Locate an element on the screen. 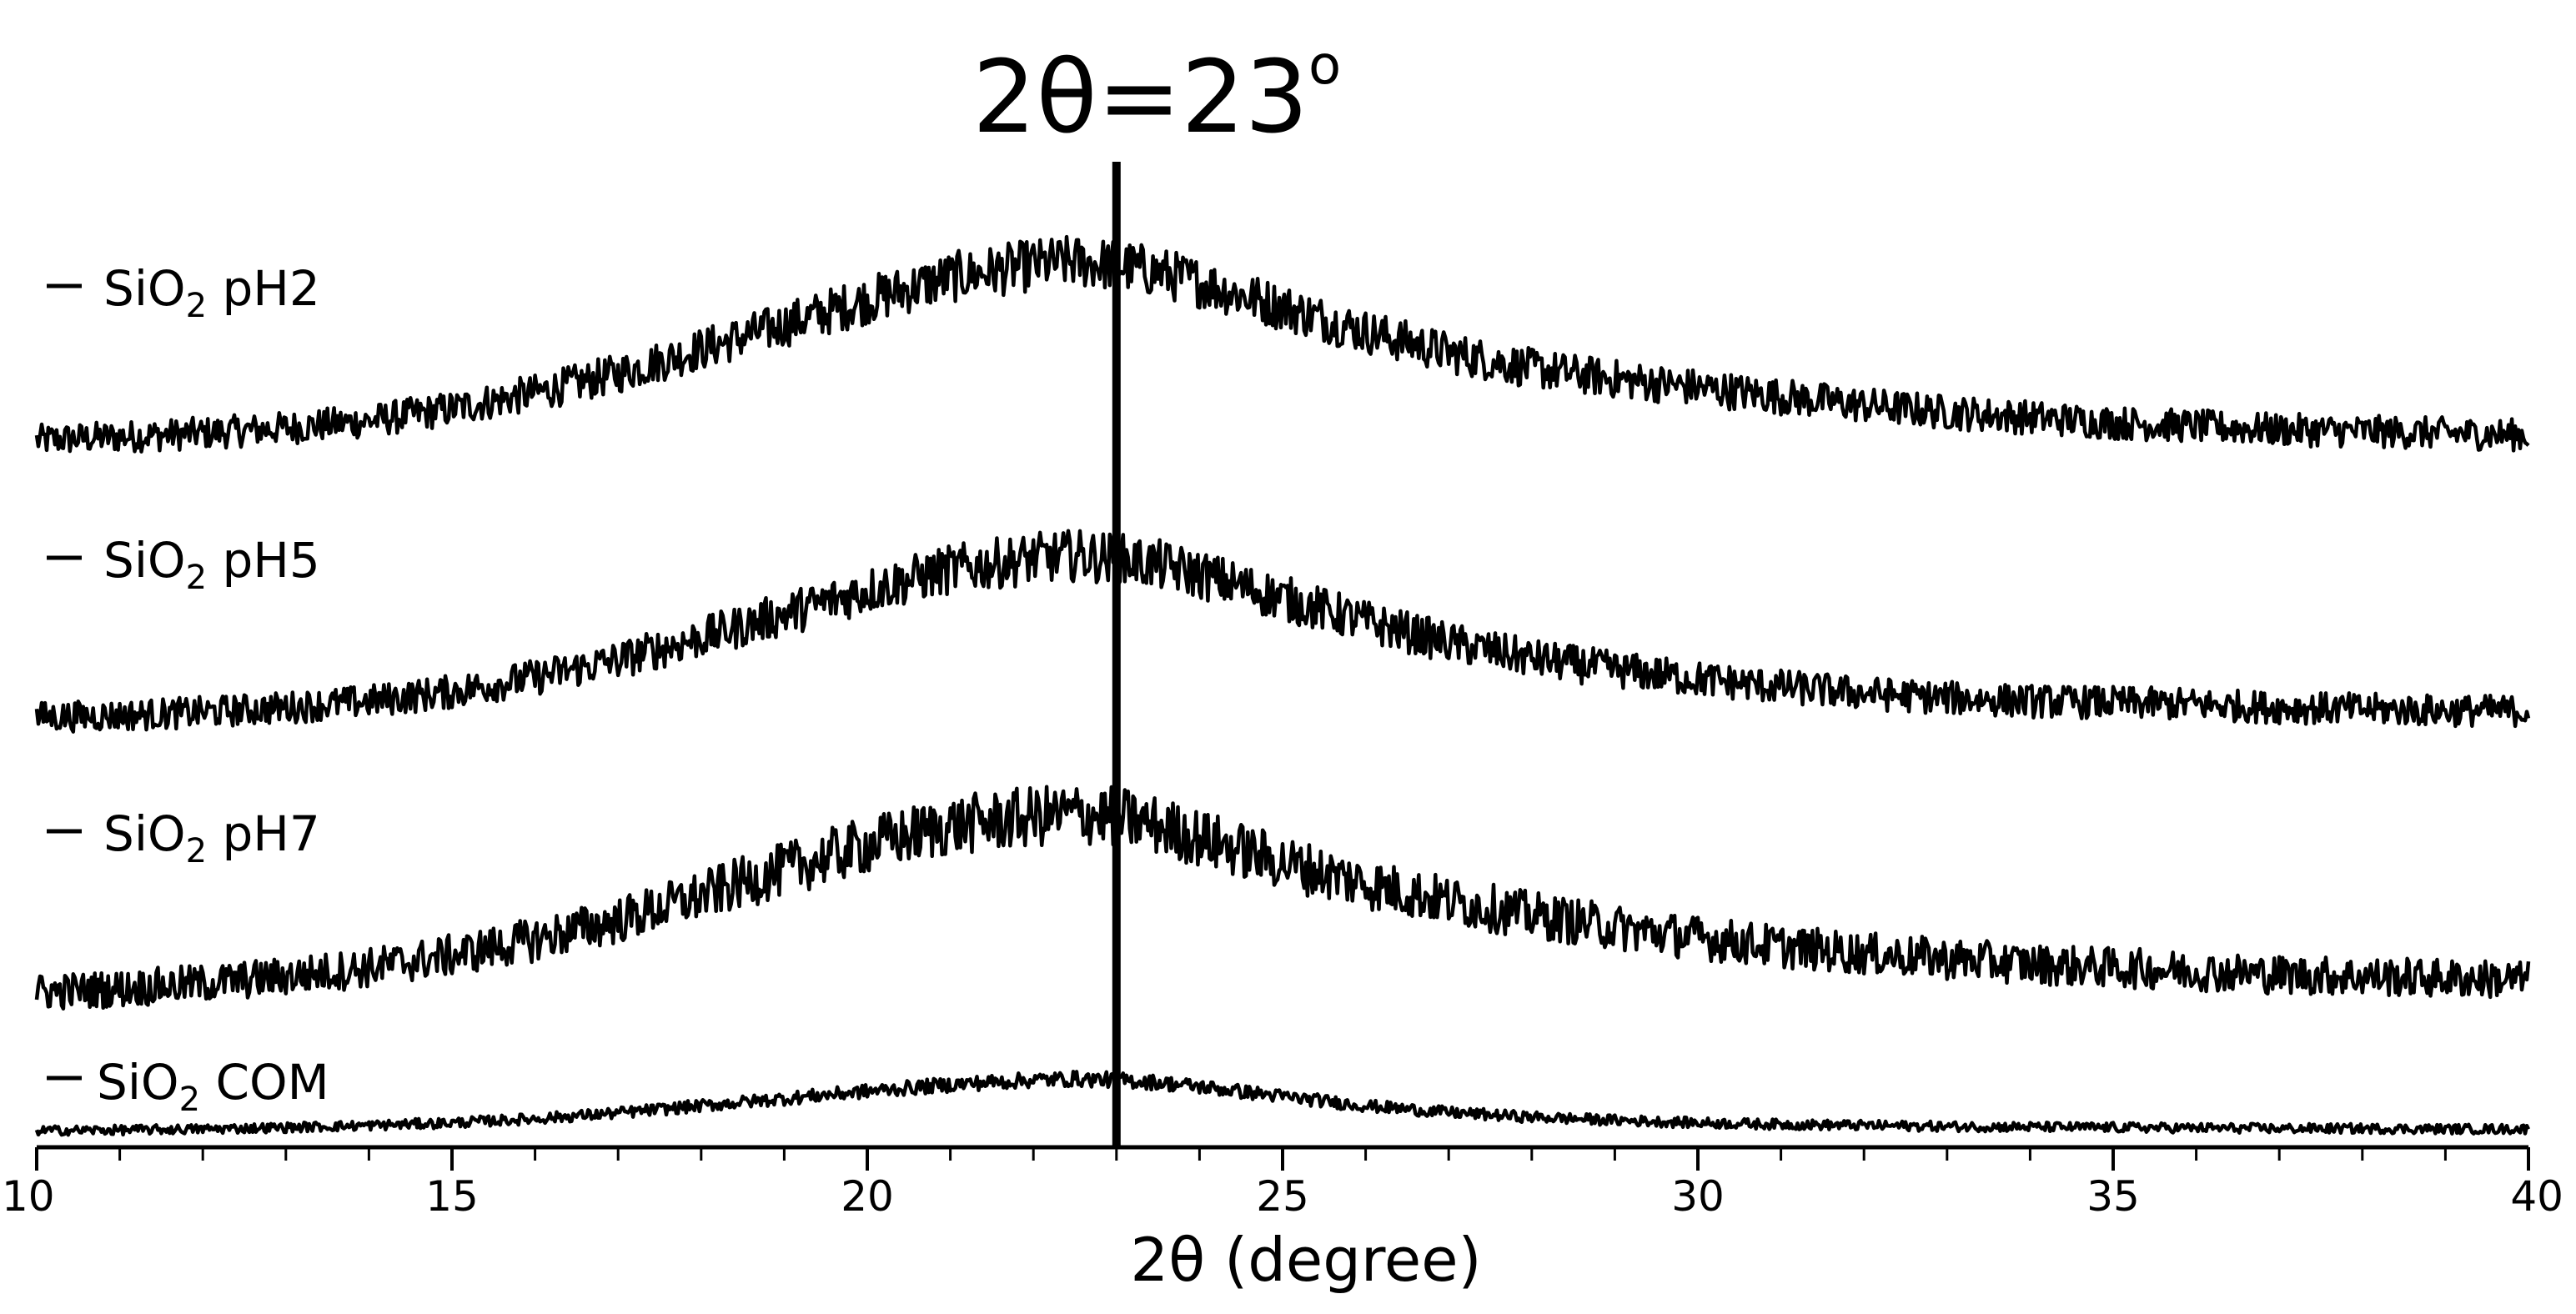 This screenshot has height=1314, width=2576. legend-entry-ph5: SiO2 pH5 is located at coordinates (183, 564).